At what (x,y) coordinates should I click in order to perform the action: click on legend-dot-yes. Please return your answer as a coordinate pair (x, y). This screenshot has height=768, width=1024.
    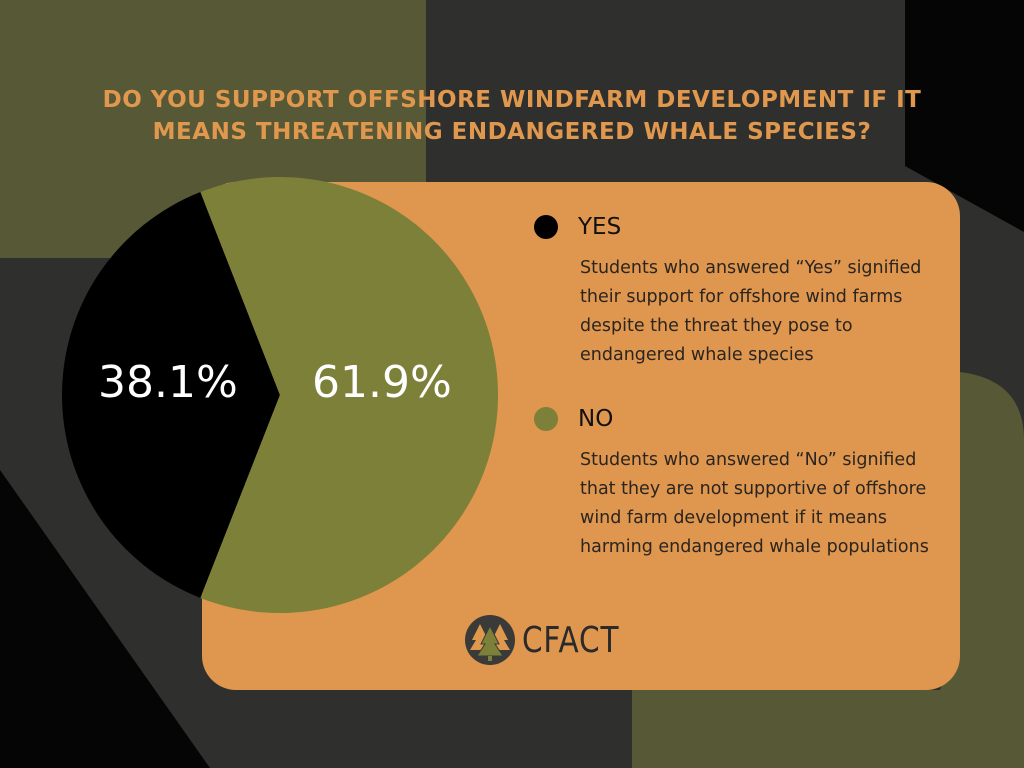
    Looking at the image, I should click on (546, 227).